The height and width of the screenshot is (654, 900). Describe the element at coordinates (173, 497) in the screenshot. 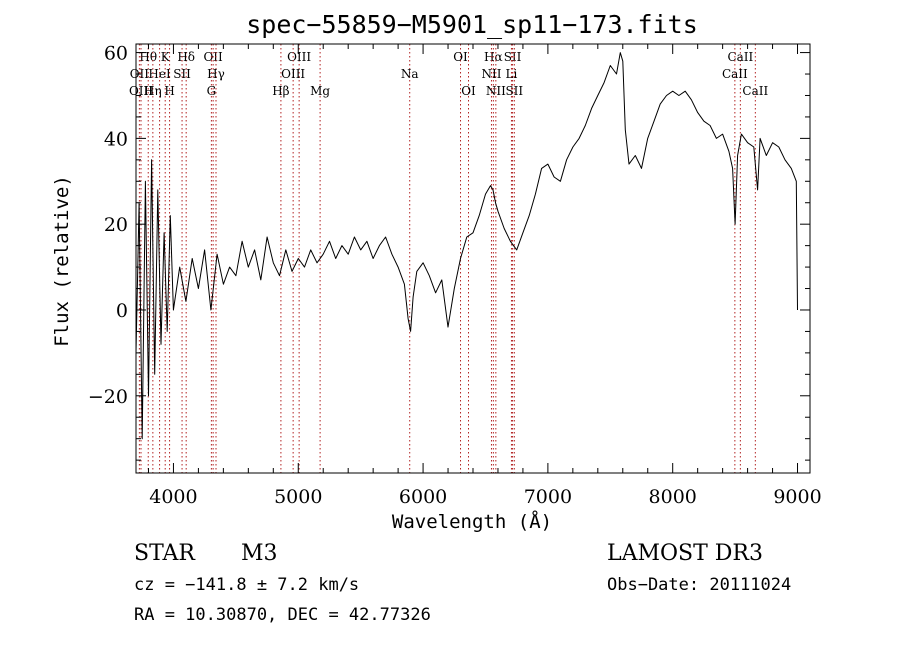

I see `x-tick-label: 4000` at that location.